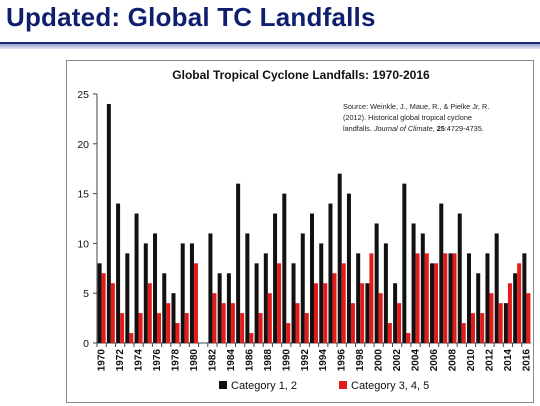  What do you see at coordinates (212, 360) in the screenshot?
I see `x-tick-label: 1982` at bounding box center [212, 360].